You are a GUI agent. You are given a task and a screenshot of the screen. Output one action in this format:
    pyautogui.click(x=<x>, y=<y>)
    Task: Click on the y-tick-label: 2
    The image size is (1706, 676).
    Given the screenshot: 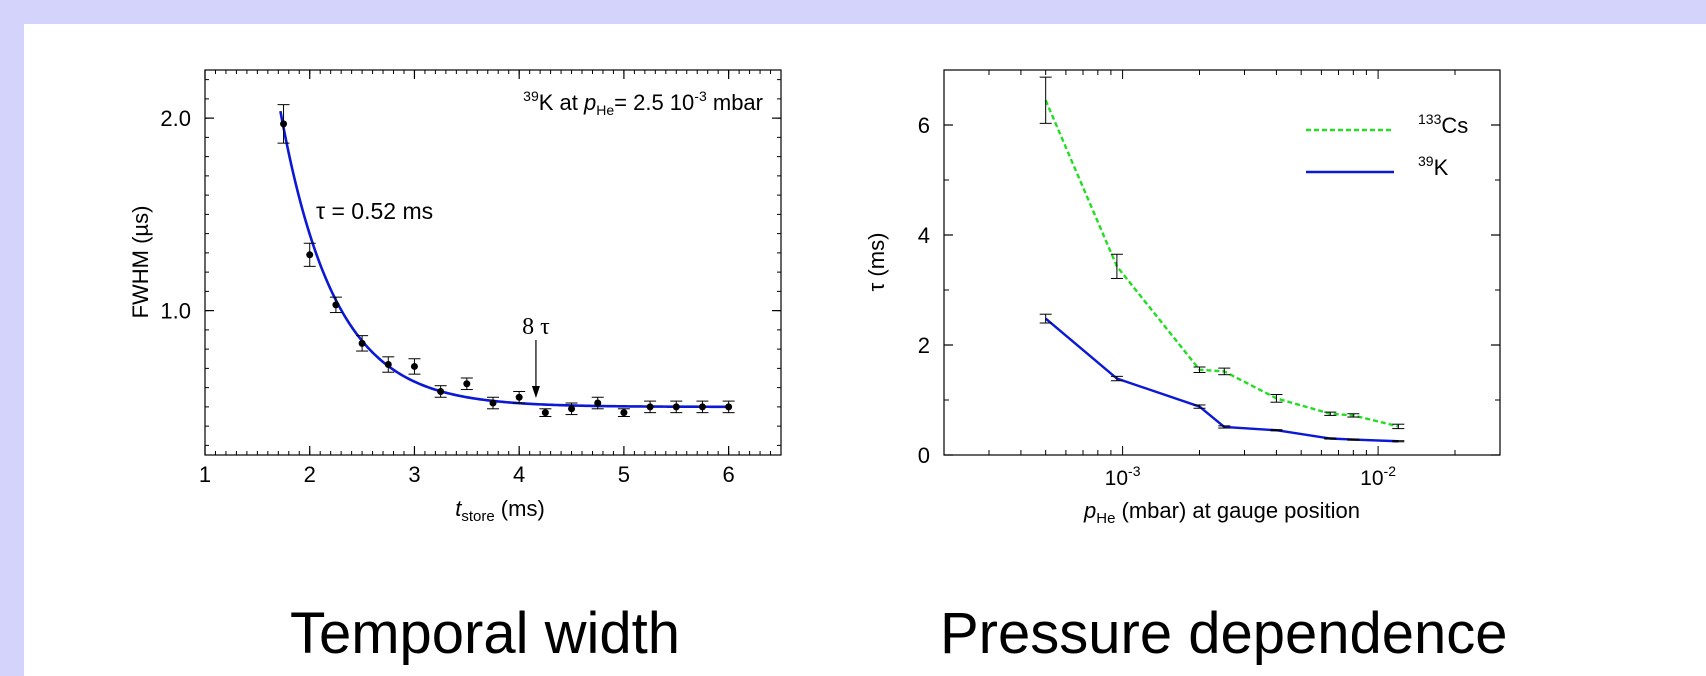 What is the action you would take?
    pyautogui.click(x=924, y=345)
    